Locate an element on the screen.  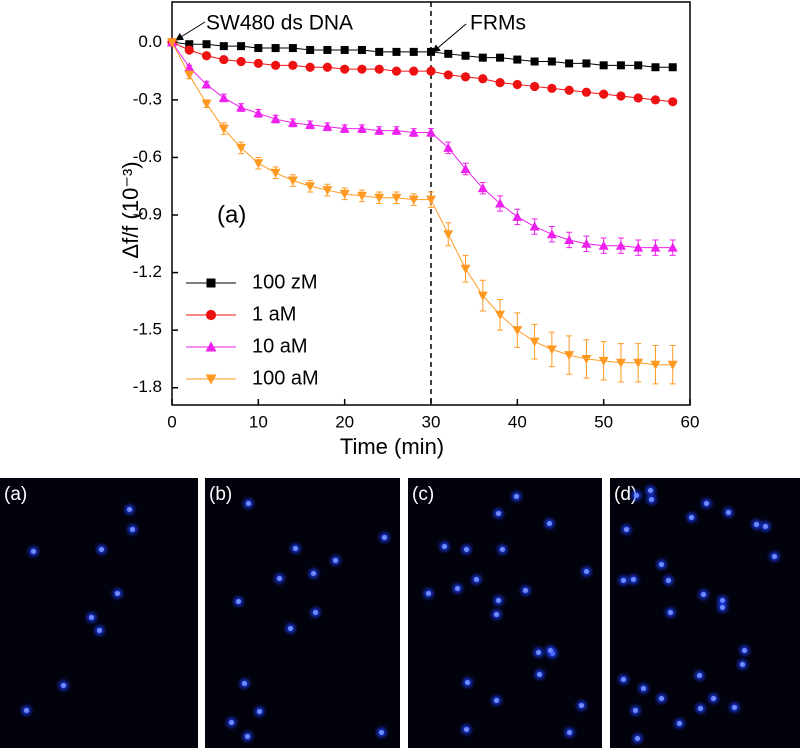
image-panel: (b) is located at coordinates (302, 613).